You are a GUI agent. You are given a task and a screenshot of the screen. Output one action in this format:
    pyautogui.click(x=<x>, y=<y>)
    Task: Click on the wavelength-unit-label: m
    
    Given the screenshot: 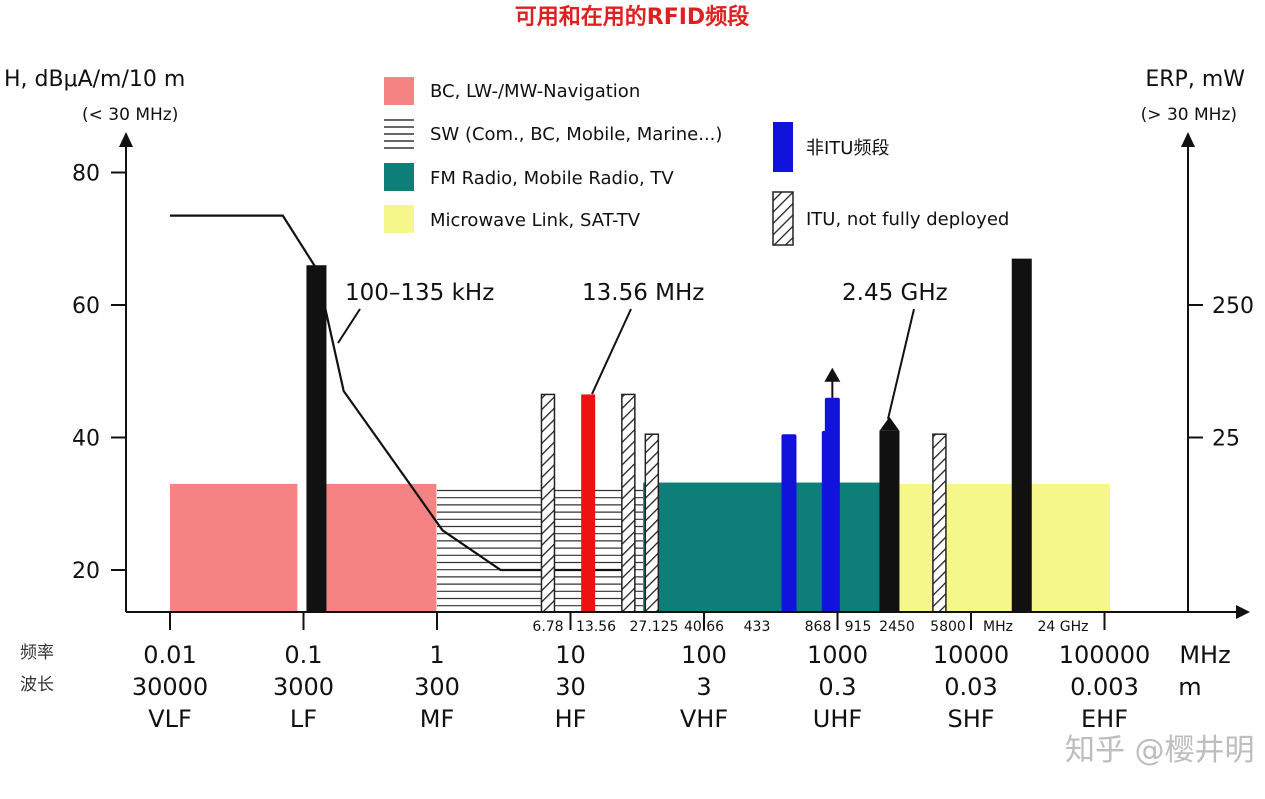 What is the action you would take?
    pyautogui.click(x=1189, y=687)
    